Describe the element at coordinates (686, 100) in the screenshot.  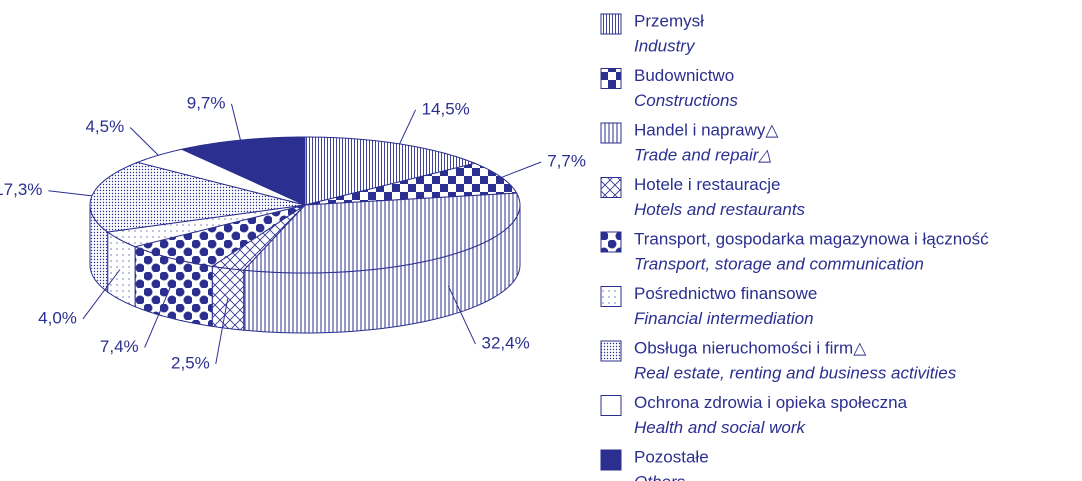
I see `legend-label-en: Constructions` at that location.